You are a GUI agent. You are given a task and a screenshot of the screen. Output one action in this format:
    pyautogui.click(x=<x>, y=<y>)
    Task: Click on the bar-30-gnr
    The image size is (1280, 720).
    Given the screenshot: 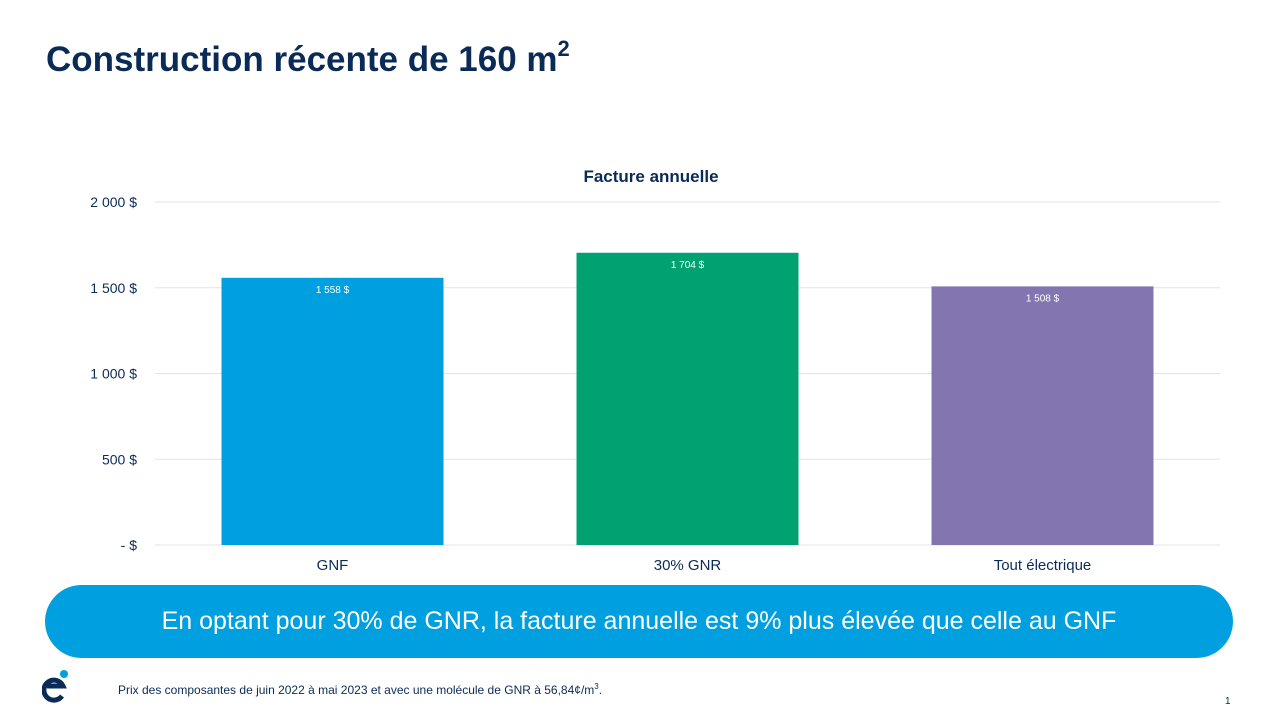 What is the action you would take?
    pyautogui.click(x=687, y=398)
    